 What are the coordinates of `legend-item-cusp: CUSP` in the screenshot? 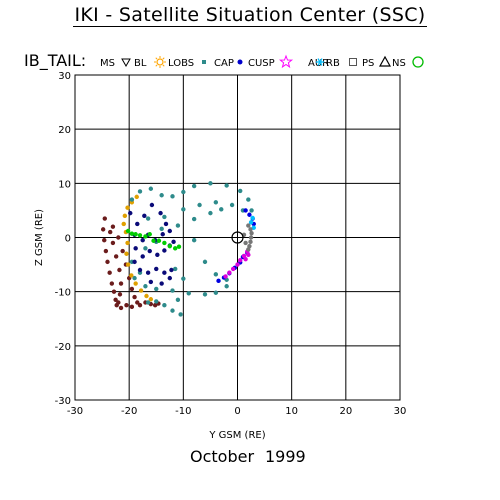 It's located at (271, 61).